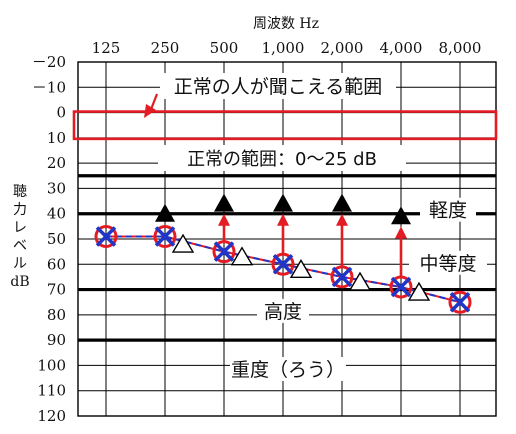 This screenshot has width=516, height=434. I want to click on y-axis-title-char: 聴, so click(20, 192).